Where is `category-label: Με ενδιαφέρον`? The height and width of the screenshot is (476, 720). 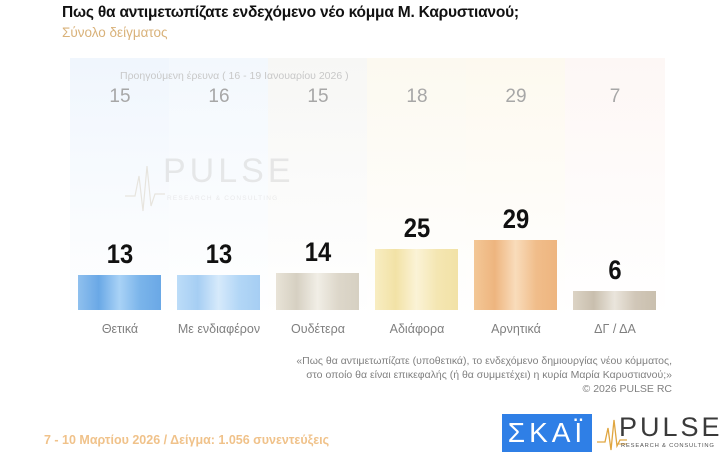
category-label: Με ενδιαφέρον is located at coordinates (219, 329).